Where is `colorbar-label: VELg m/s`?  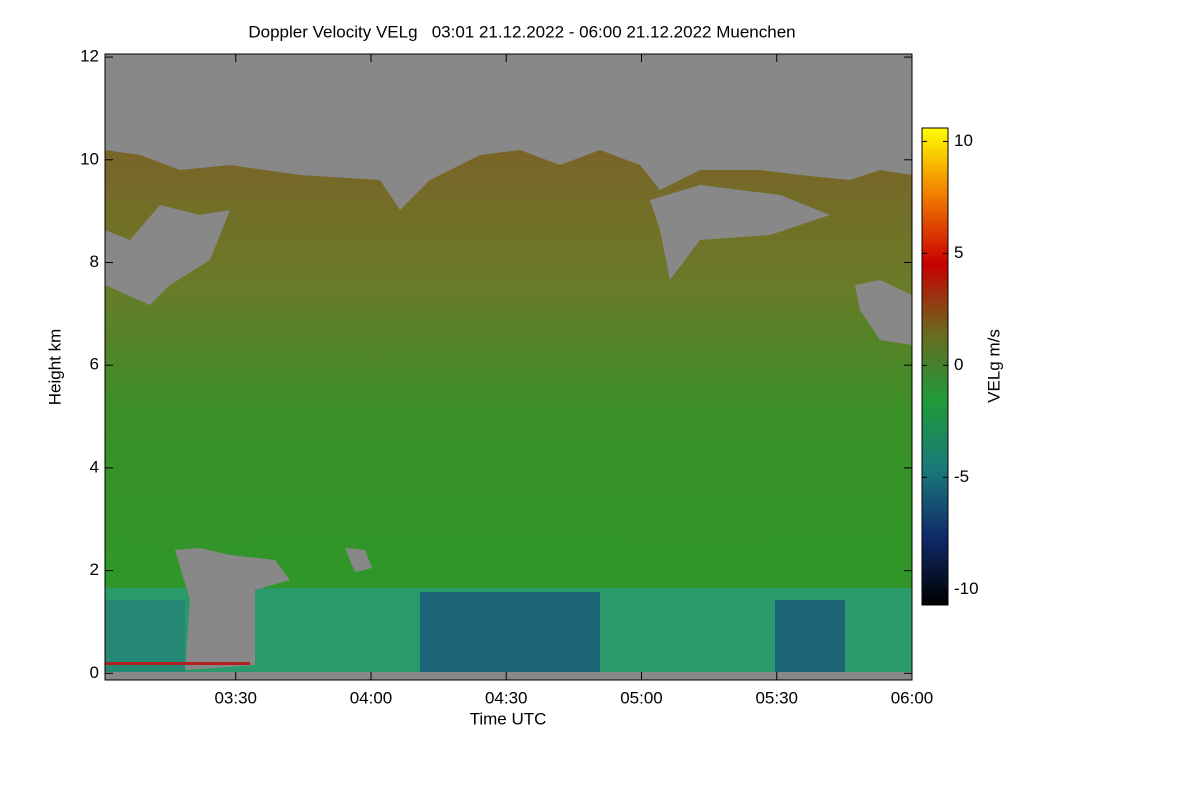 colorbar-label: VELg m/s is located at coordinates (993, 366).